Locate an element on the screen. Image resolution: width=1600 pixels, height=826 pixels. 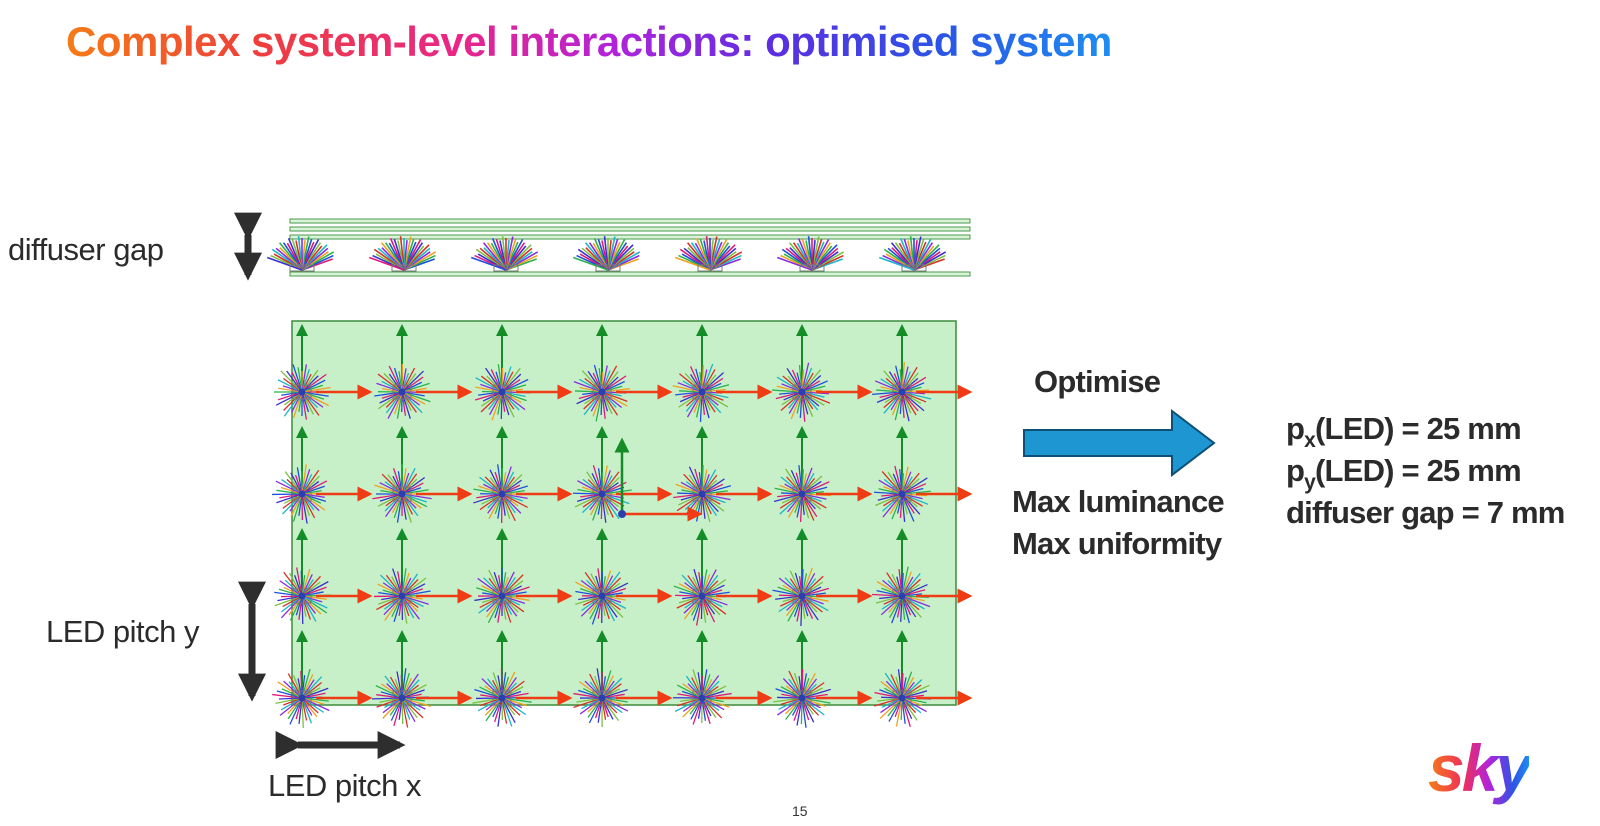
side-view is located at coordinates (618, 247).